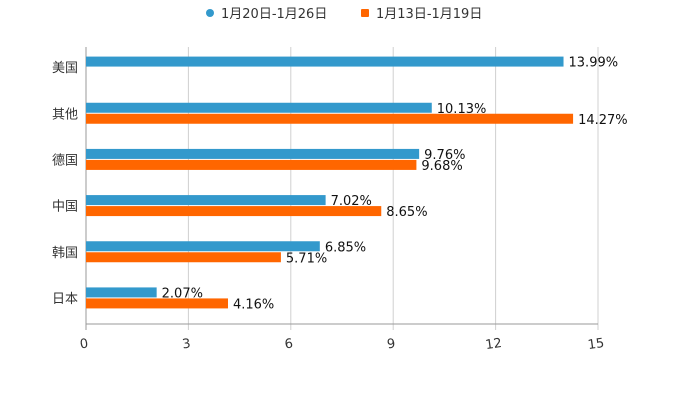 The width and height of the screenshot is (700, 400). What do you see at coordinates (345, 247) in the screenshot?
I see `value-label-1: 6.85%` at bounding box center [345, 247].